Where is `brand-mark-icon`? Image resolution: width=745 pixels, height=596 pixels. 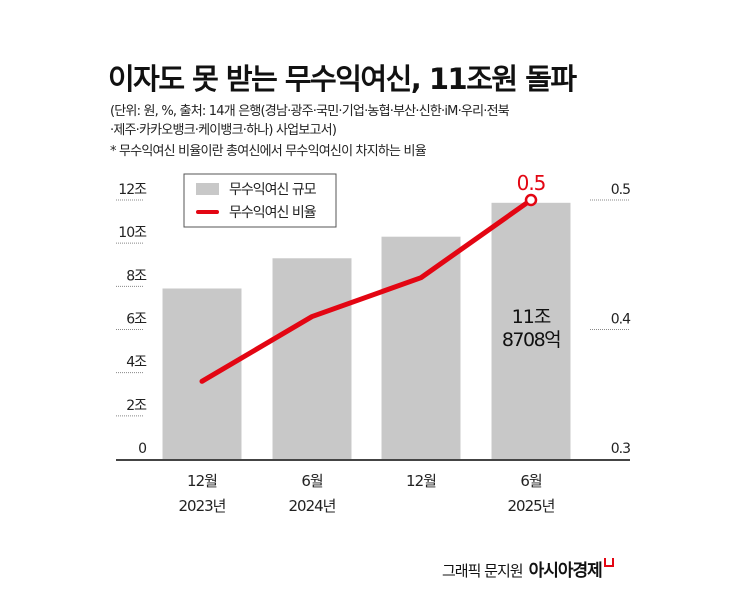 brand-mark-icon is located at coordinates (608, 562).